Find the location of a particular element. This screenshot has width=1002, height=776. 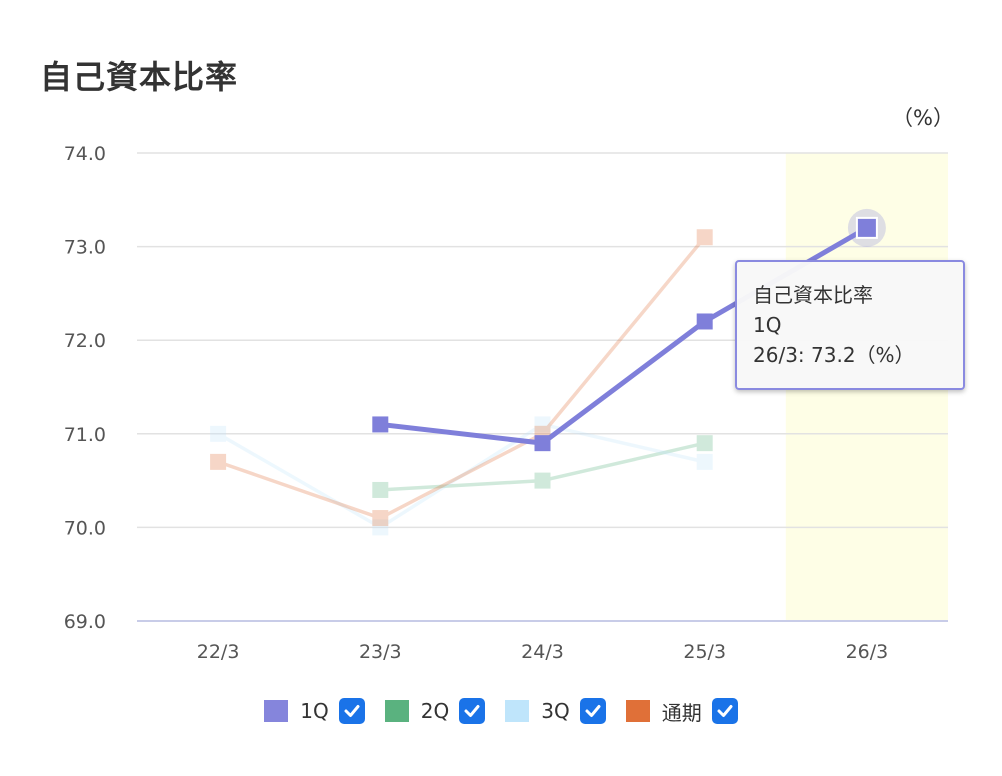

series-2q is located at coordinates (542, 466).